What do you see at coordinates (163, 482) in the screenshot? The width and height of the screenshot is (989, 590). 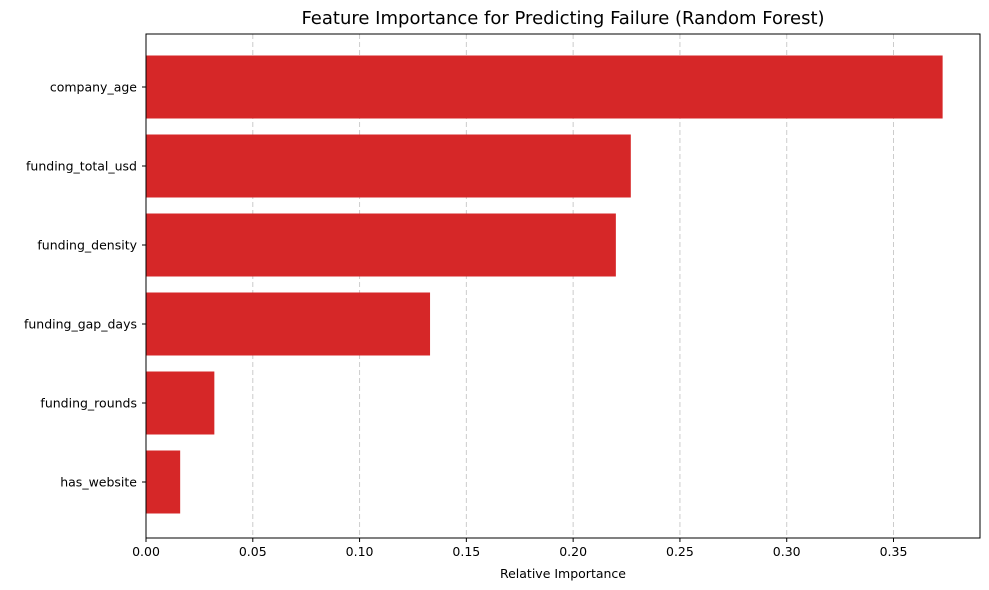 I see `bar-has-website` at bounding box center [163, 482].